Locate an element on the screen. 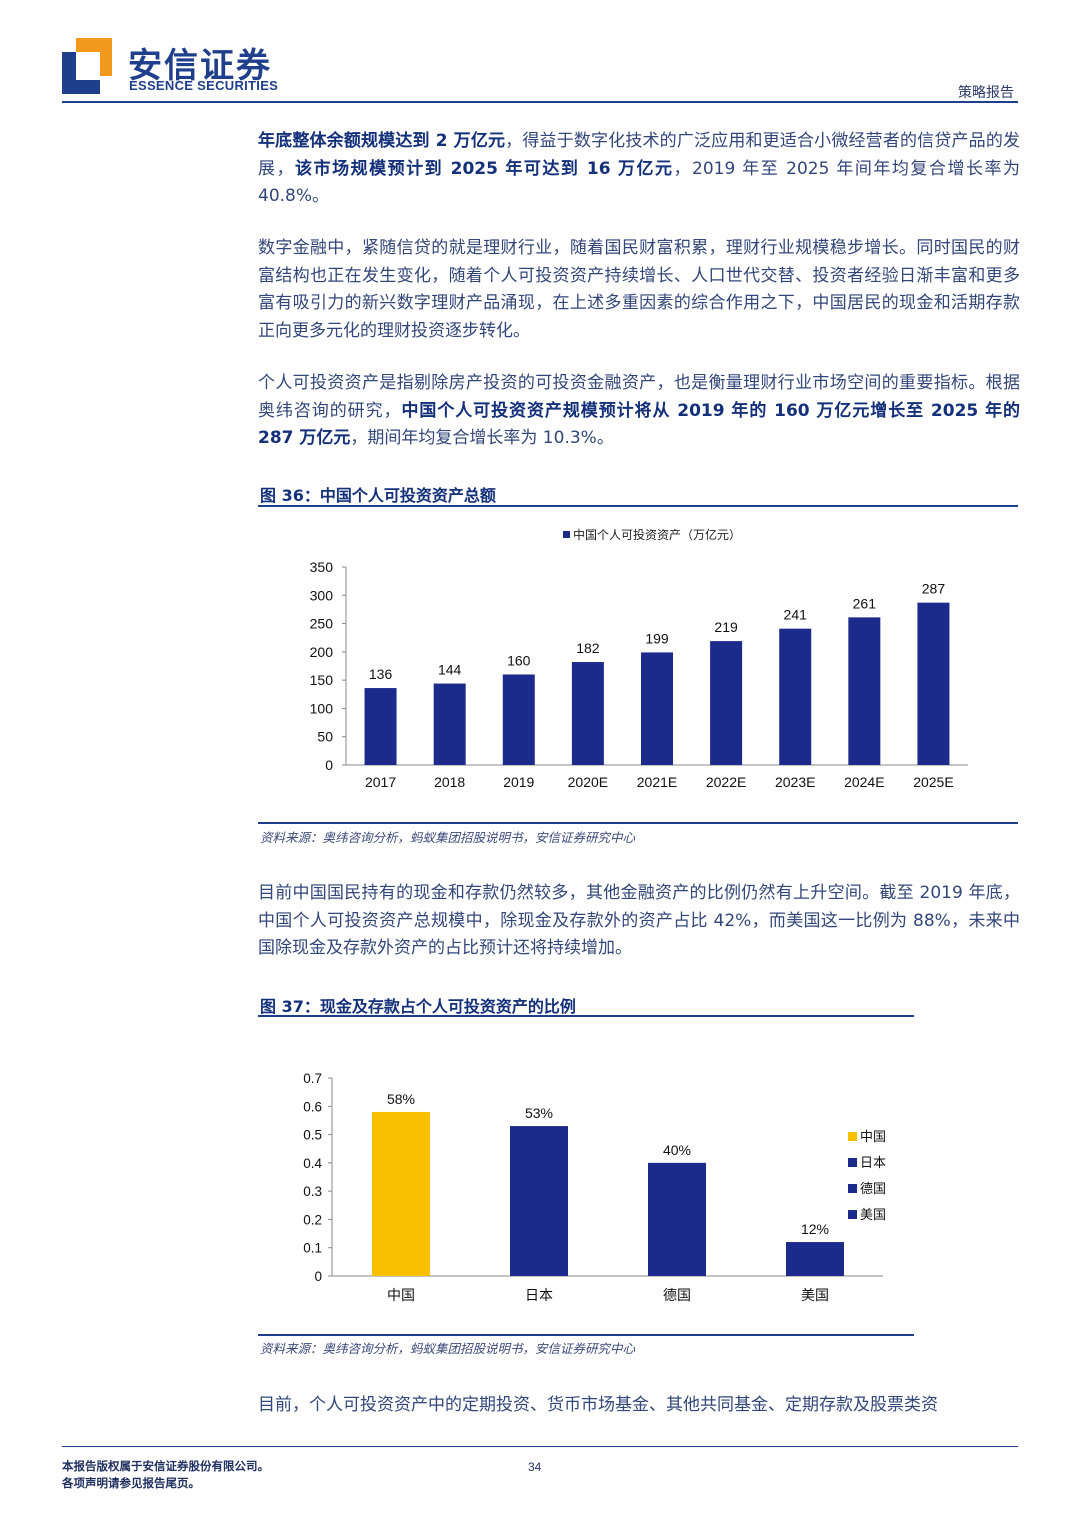 The height and width of the screenshot is (1527, 1080). x-tick-label-美国: 美国 is located at coordinates (815, 1295).